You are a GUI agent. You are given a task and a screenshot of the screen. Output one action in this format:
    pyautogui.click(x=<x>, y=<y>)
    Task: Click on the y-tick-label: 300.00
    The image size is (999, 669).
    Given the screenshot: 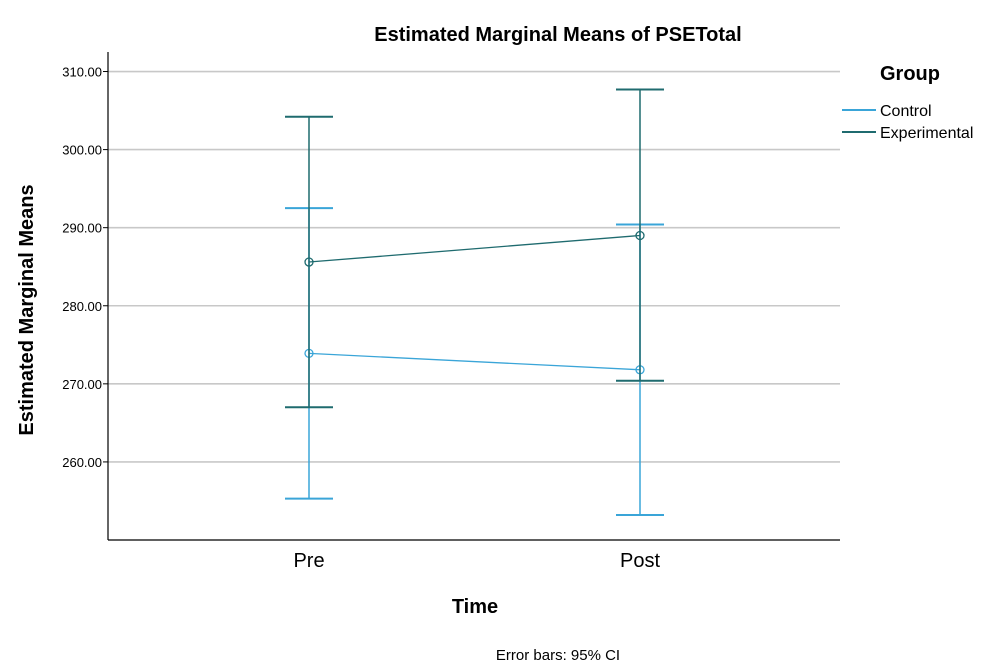 What is the action you would take?
    pyautogui.click(x=82, y=150)
    